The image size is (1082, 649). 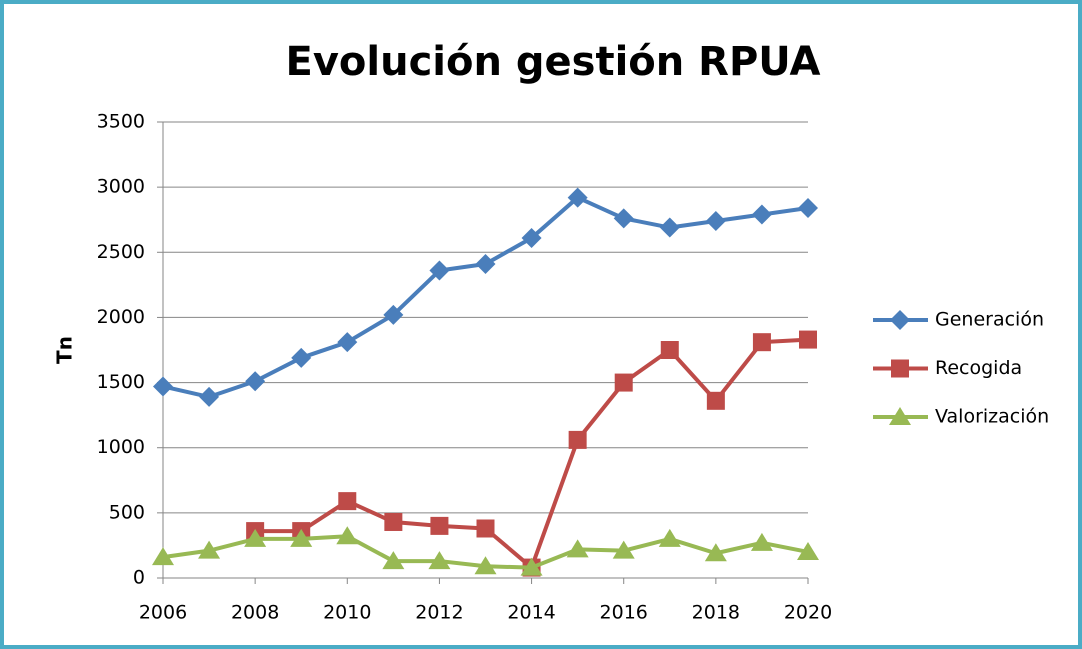 What do you see at coordinates (347, 613) in the screenshot?
I see `x-tick-label: 2010` at bounding box center [347, 613].